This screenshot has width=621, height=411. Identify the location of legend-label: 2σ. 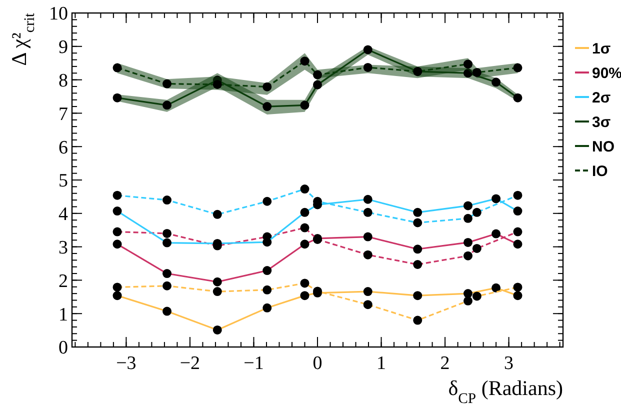
(601, 97).